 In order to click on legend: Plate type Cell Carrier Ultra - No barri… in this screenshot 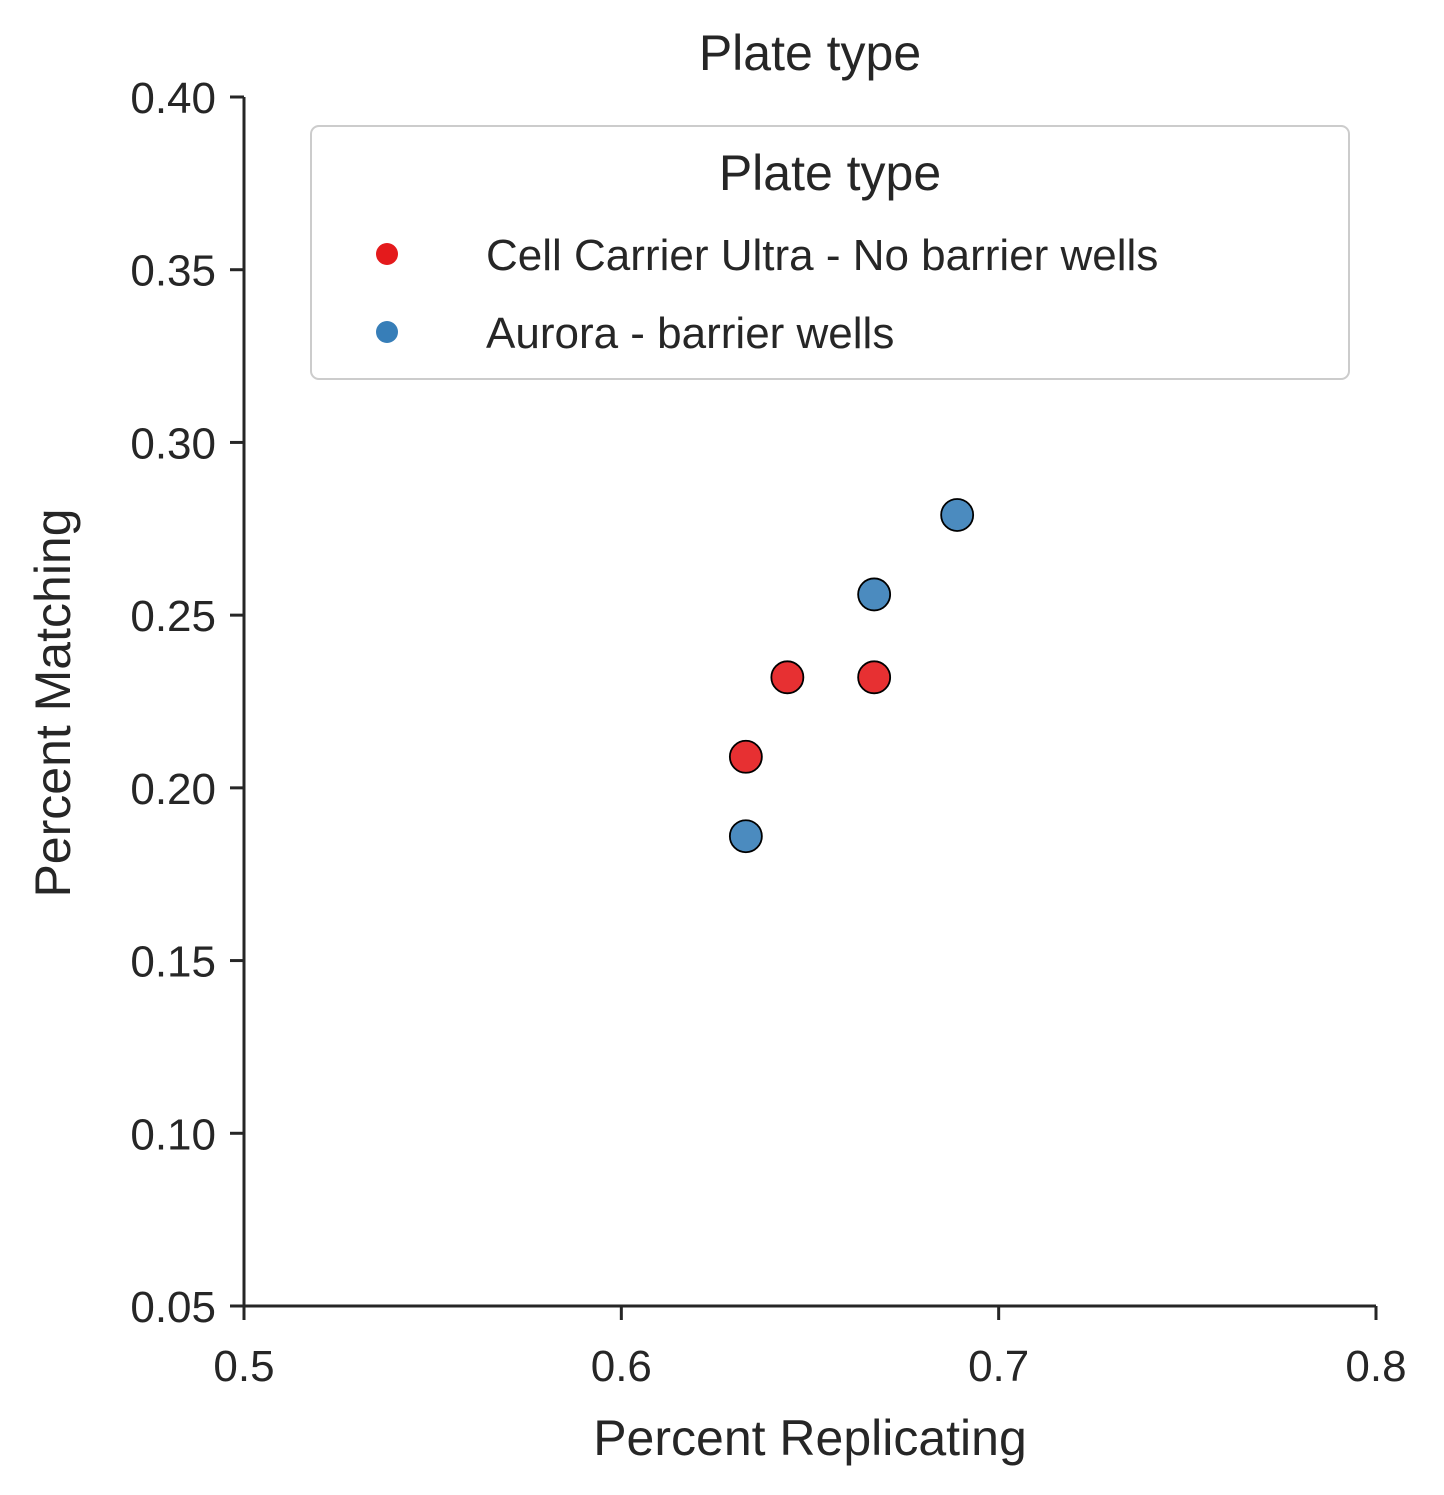, I will do `click(830, 252)`.